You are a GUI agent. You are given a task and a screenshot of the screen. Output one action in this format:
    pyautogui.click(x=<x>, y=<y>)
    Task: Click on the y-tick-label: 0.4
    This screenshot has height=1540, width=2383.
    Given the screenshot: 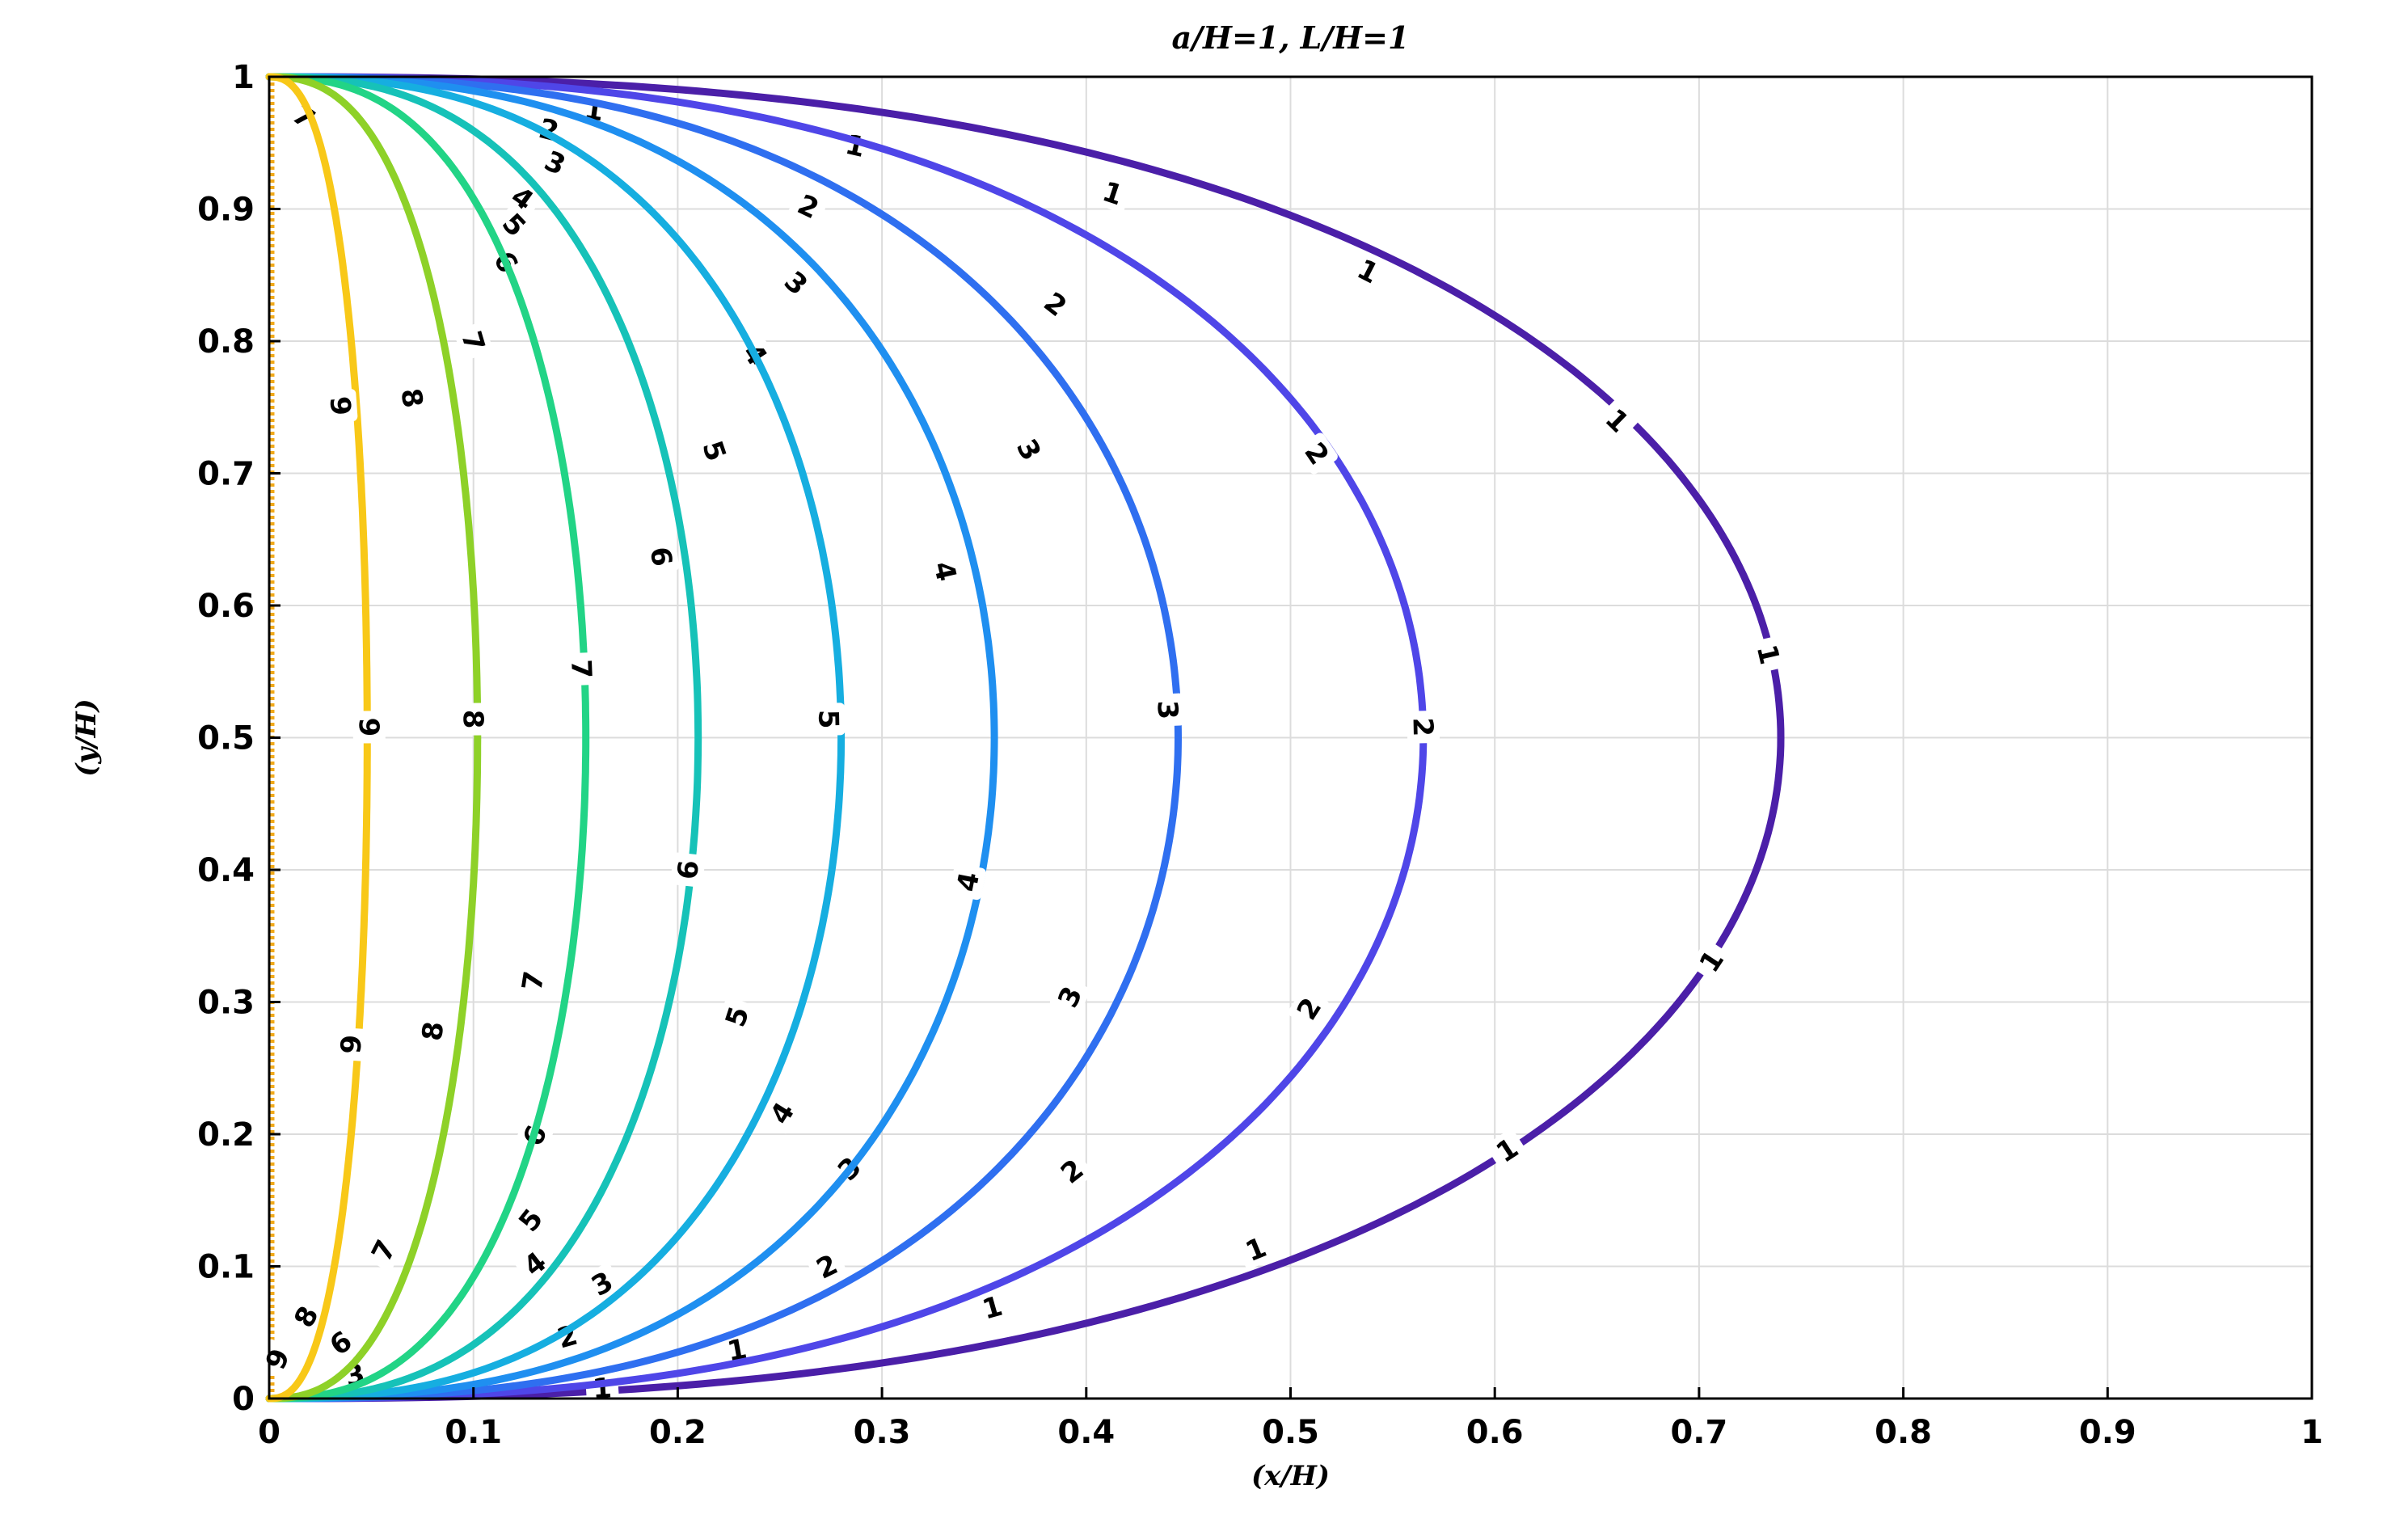 What is the action you would take?
    pyautogui.click(x=226, y=871)
    